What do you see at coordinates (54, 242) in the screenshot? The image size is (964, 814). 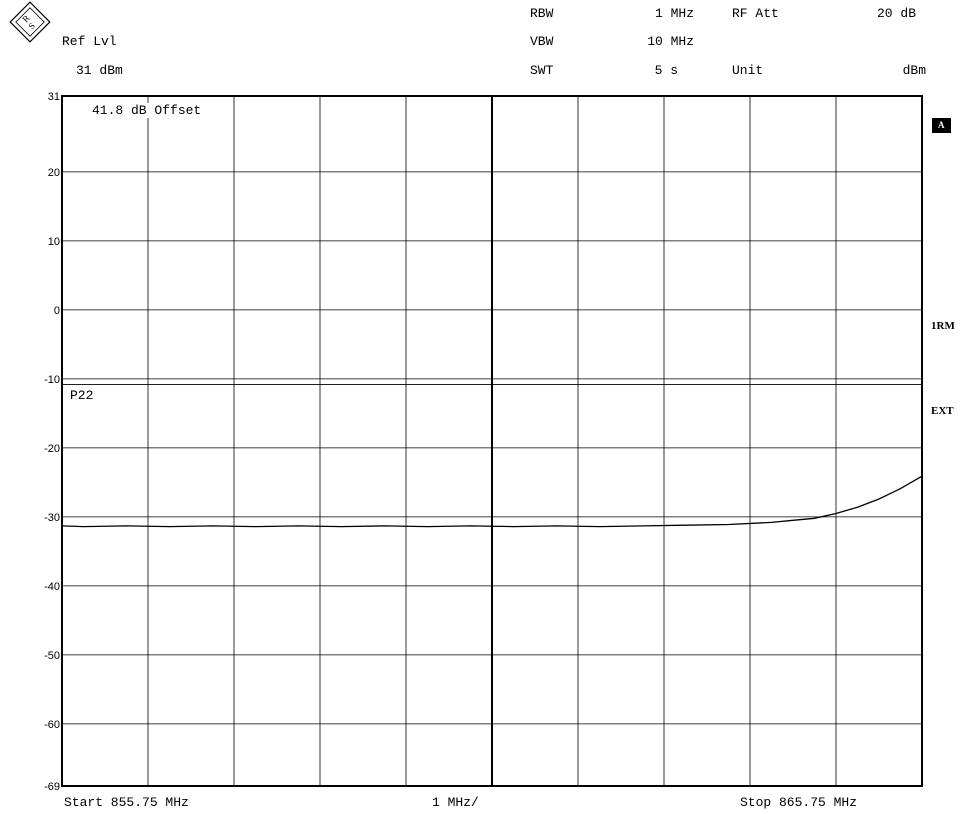 I see `y-tick-label: 10` at bounding box center [54, 242].